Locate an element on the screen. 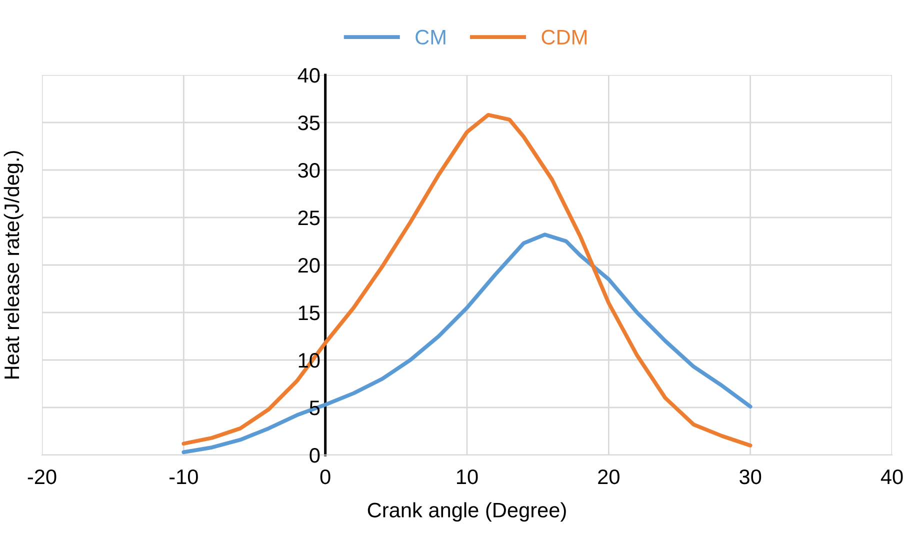 Image resolution: width=909 pixels, height=544 pixels. x-tick-label: 30 is located at coordinates (751, 476).